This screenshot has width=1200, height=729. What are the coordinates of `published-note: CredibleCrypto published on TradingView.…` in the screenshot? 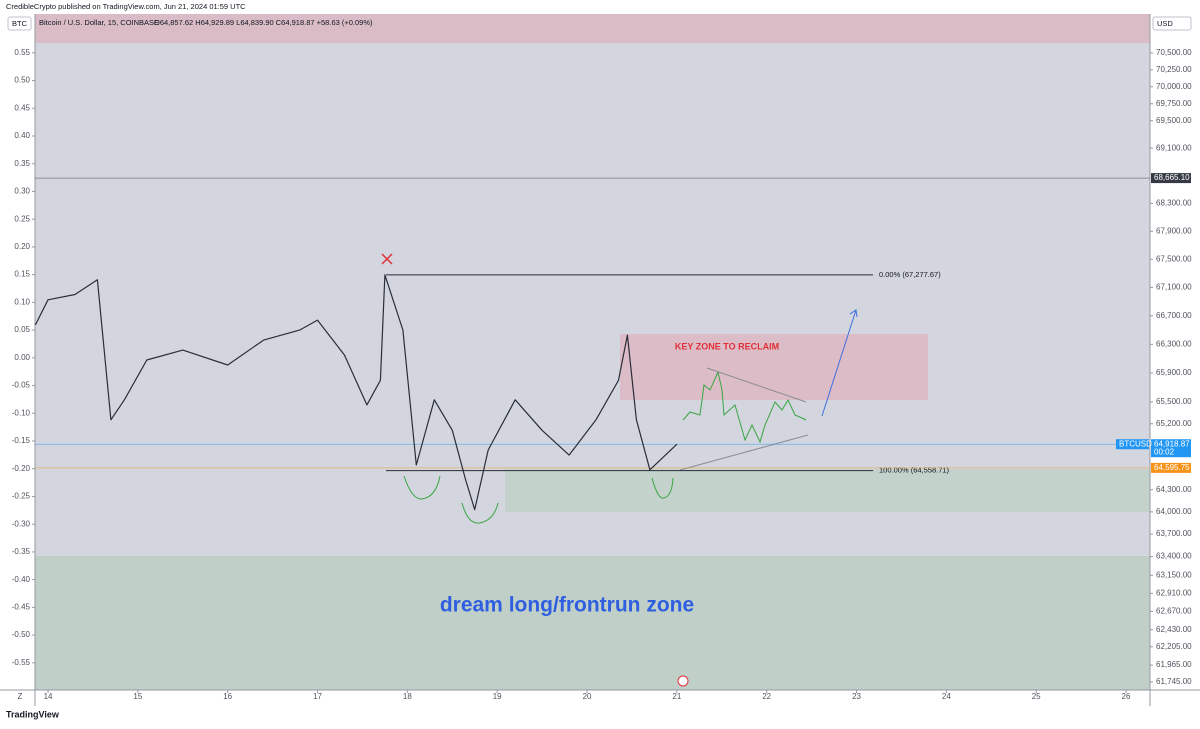 It's located at (126, 6).